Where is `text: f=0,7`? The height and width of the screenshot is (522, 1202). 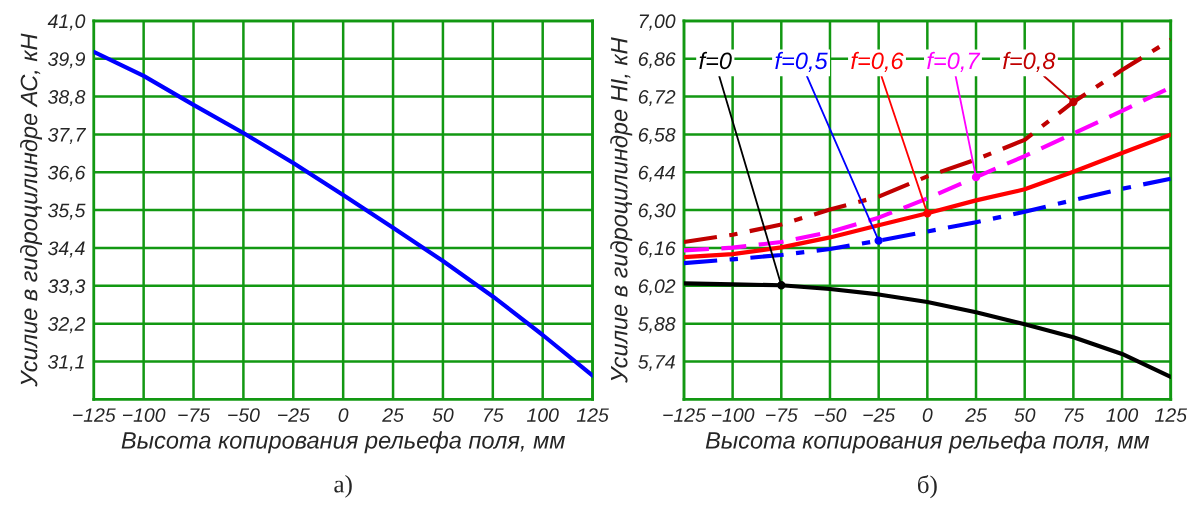
text: f=0,7 is located at coordinates (954, 61).